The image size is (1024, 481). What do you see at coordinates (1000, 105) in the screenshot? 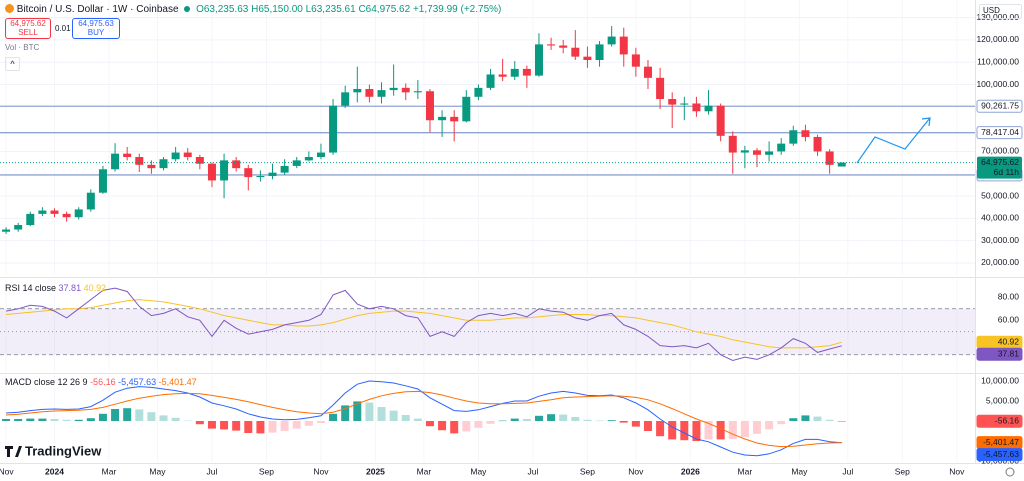
I see `level-label: 90,261.75` at bounding box center [1000, 105].